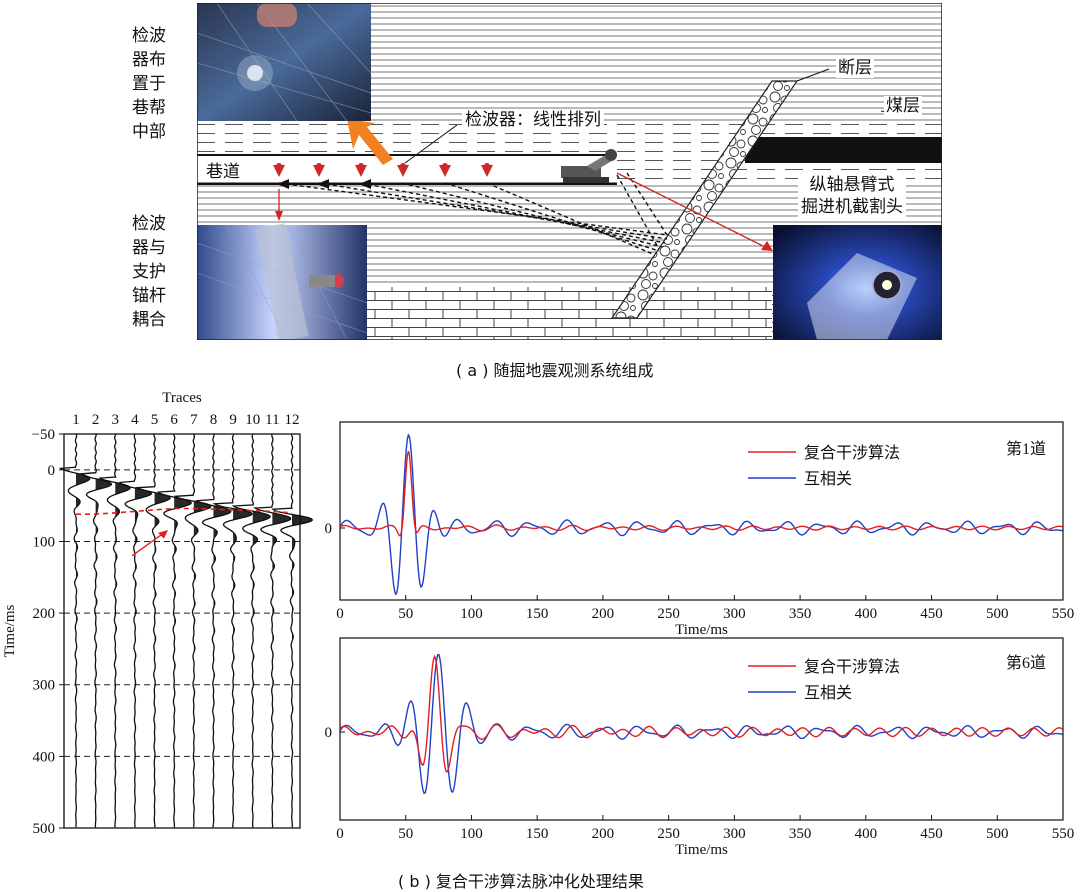 The image size is (1080, 892). What do you see at coordinates (533, 120) in the screenshot?
I see `label-geophones: 检波器：线性排列` at bounding box center [533, 120].